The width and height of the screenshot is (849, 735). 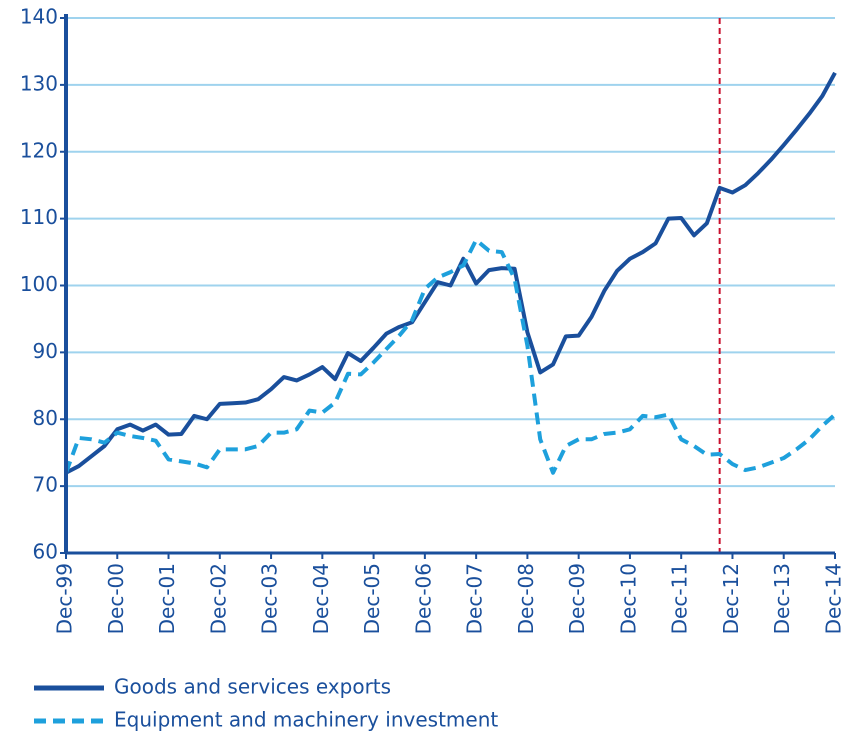 What do you see at coordinates (306, 720) in the screenshot?
I see `legend-label: Equipment and machinery investment` at bounding box center [306, 720].